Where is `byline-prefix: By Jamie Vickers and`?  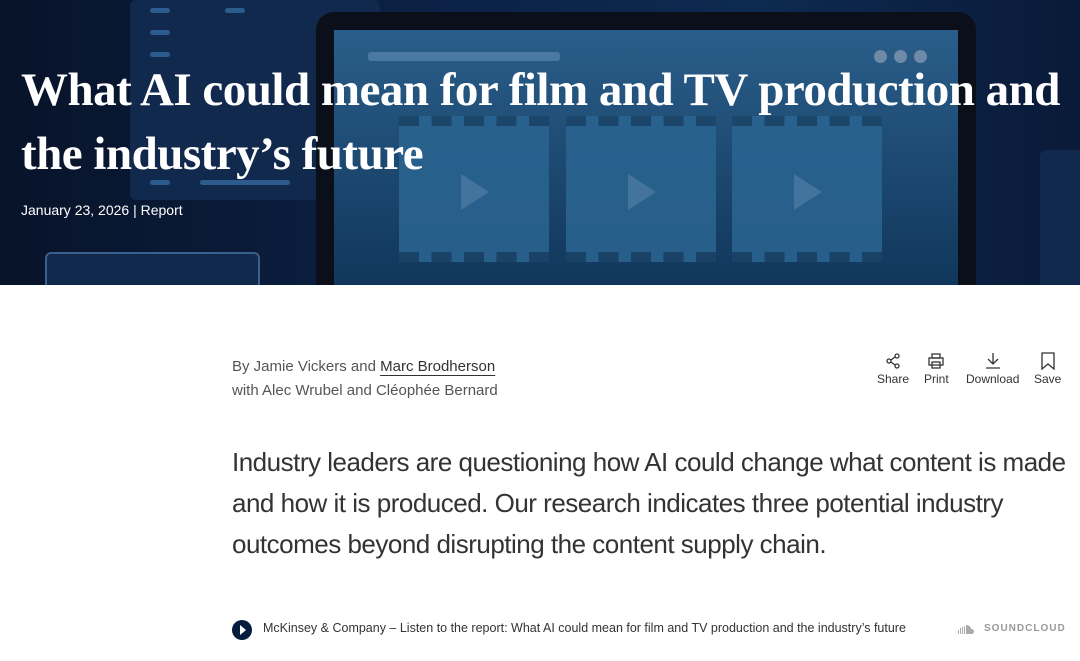
byline-prefix: By Jamie Vickers and is located at coordinates (304, 366).